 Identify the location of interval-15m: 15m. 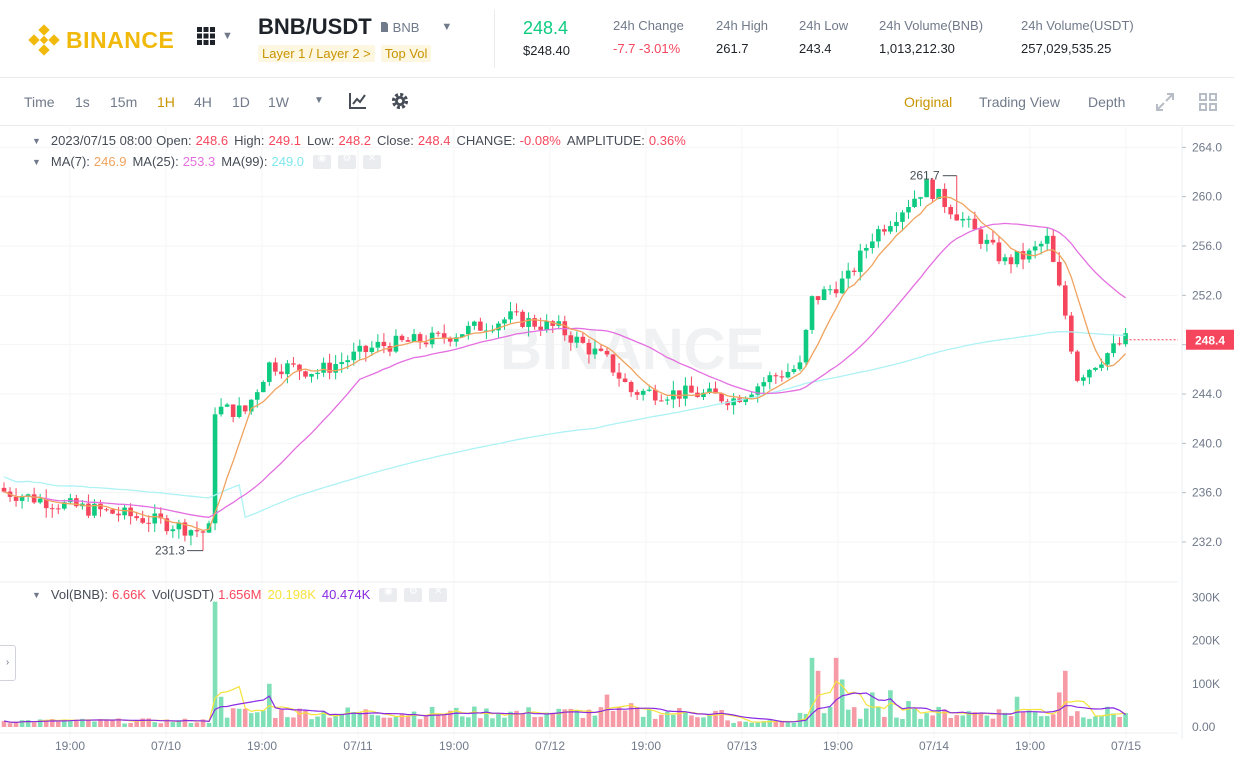
(124, 102).